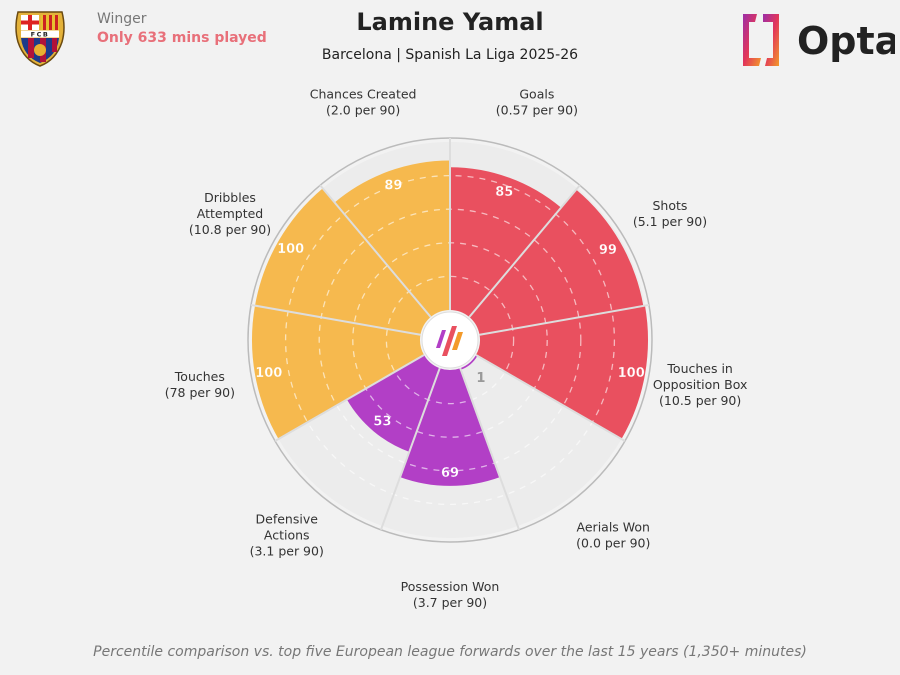 Image resolution: width=900 pixels, height=675 pixels. Describe the element at coordinates (700, 400) in the screenshot. I see `category-label: (10.5 per 90)` at that location.